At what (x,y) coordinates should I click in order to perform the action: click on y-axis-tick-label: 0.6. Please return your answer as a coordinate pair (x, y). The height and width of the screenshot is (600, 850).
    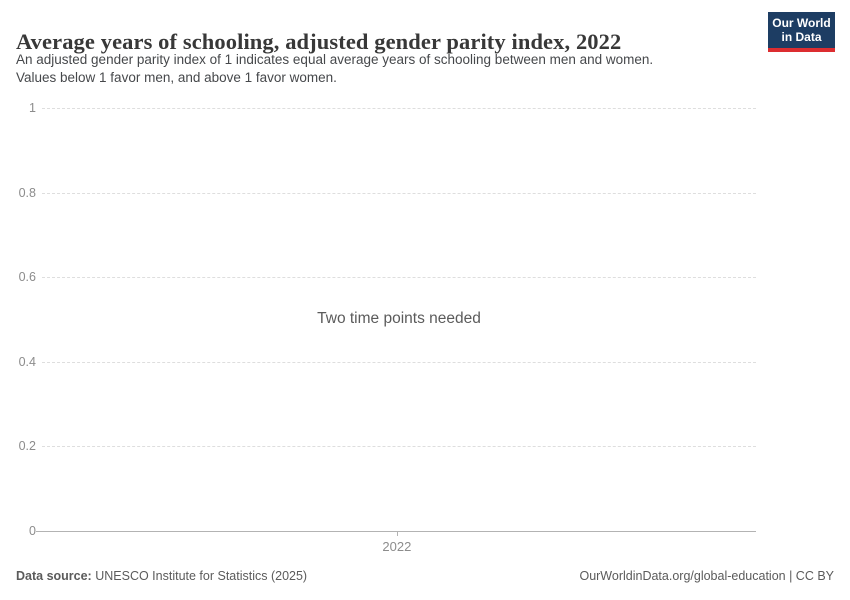
    Looking at the image, I should click on (27, 277).